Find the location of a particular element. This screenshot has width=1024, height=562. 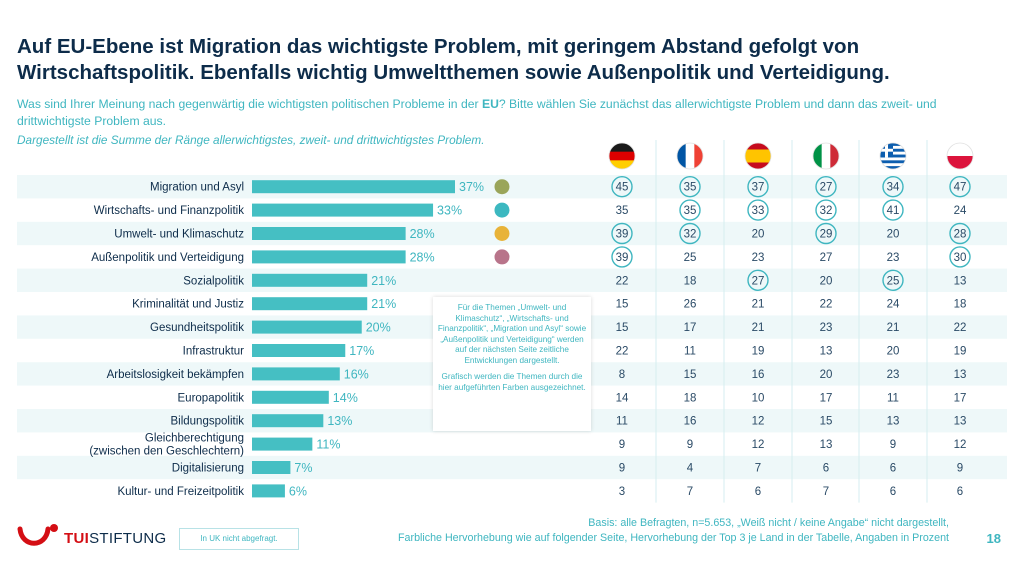

greece-flag is located at coordinates (893, 156).